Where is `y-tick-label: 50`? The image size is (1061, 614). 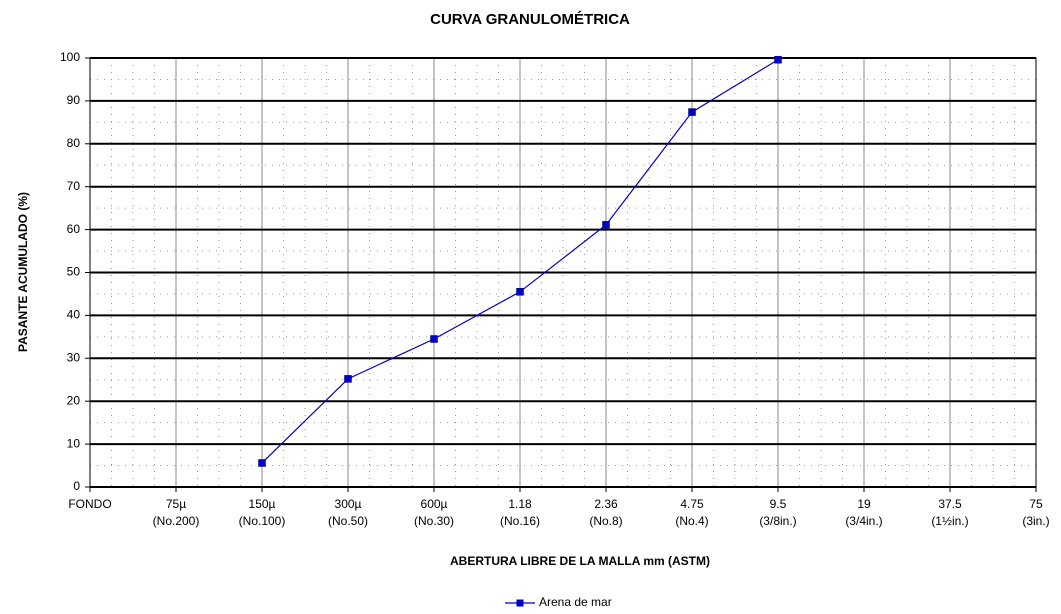
y-tick-label: 50 is located at coordinates (74, 272).